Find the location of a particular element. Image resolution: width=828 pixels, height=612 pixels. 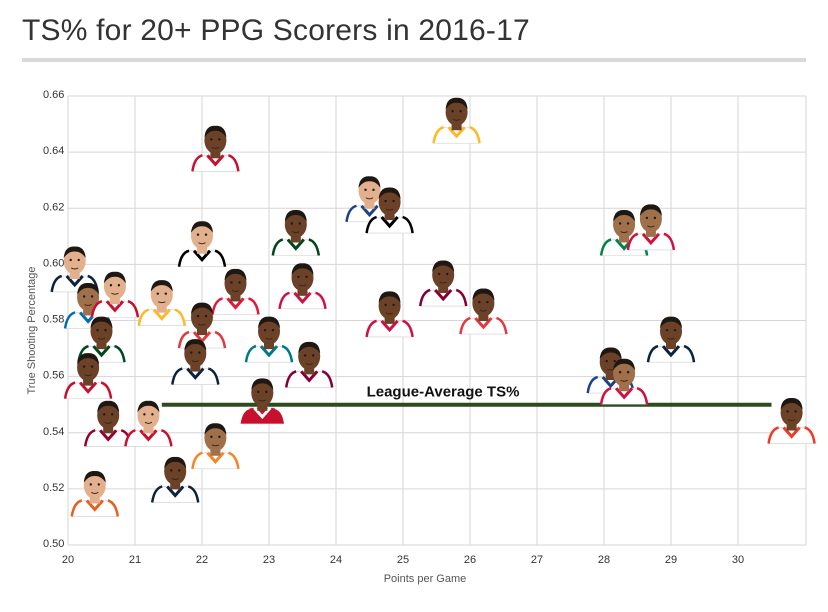

x-tick-label: 22 is located at coordinates (202, 560).